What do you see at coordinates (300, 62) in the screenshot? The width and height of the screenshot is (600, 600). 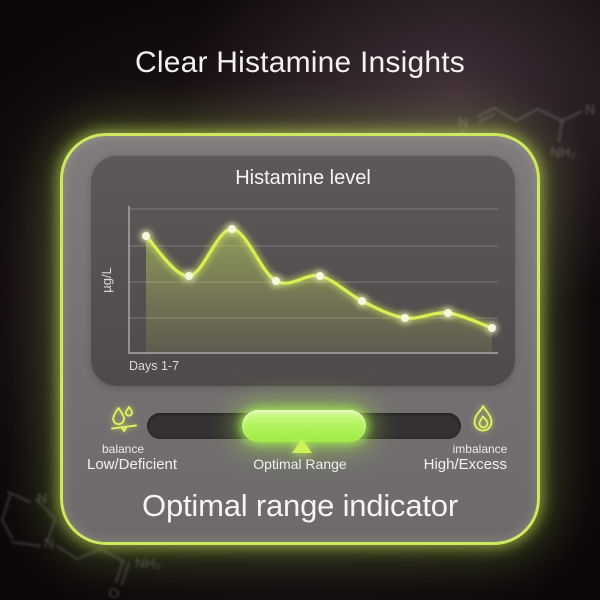 I see `page-title: Clear Histamine Insights` at bounding box center [300, 62].